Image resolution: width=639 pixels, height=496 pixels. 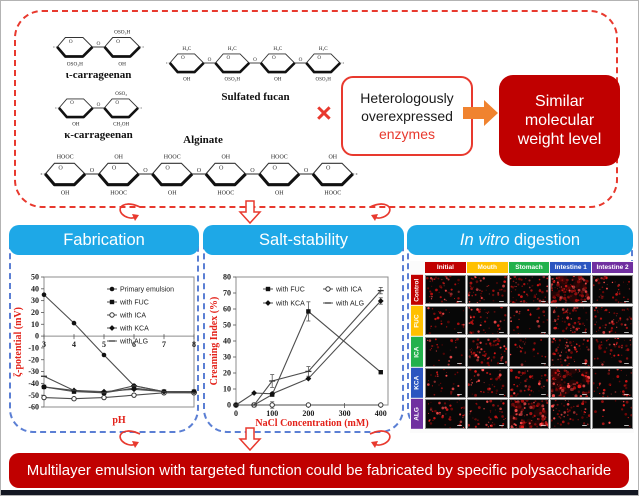 What do you see at coordinates (227, 309) in the screenshot?
I see `svg-text: 60` at bounding box center [227, 309].